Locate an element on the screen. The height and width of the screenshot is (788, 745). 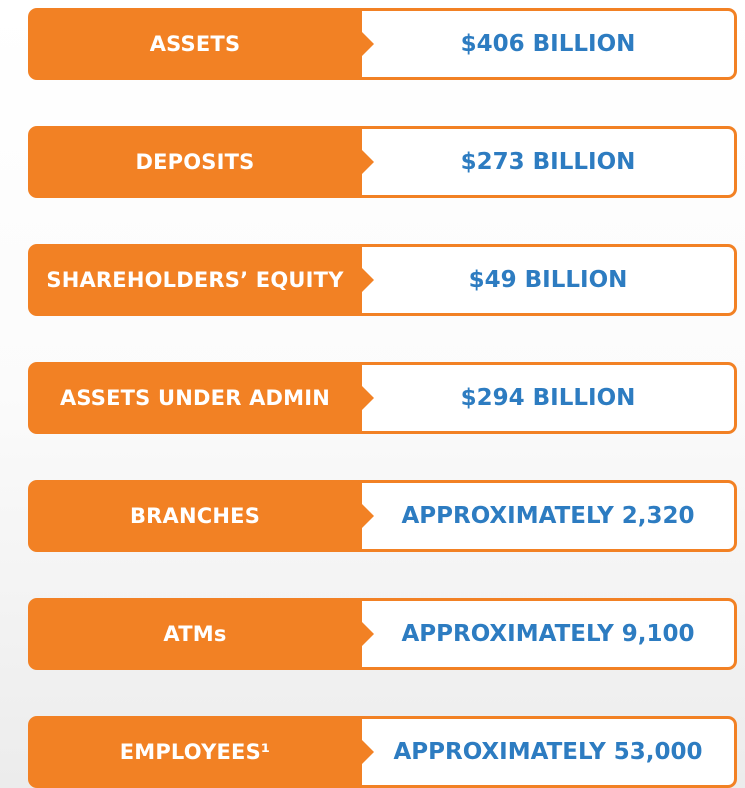
stat-label: SHAREHOLDERS’ EQUITY is located at coordinates (201, 280).